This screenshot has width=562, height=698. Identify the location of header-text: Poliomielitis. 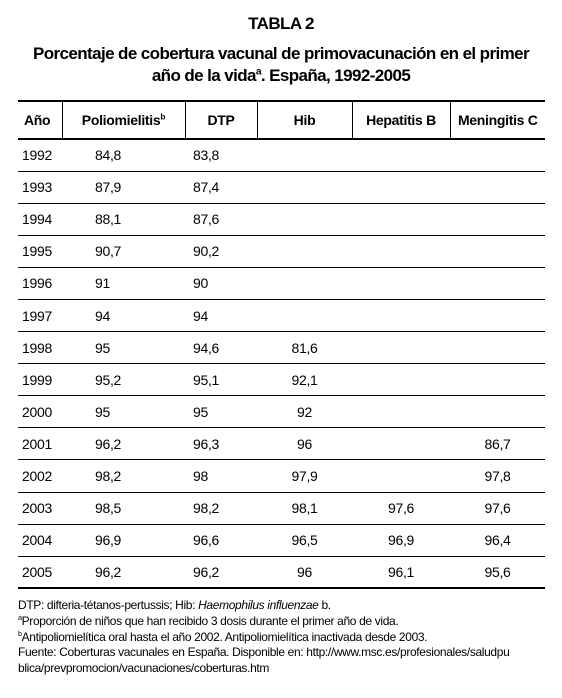
(121, 120).